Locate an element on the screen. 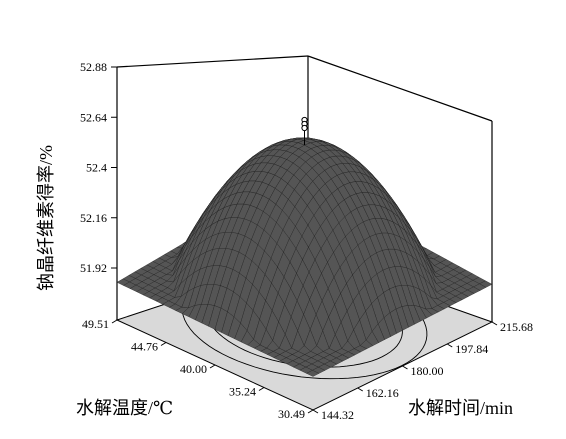 The width and height of the screenshot is (566, 439). top-right-edge is located at coordinates (400, 88).